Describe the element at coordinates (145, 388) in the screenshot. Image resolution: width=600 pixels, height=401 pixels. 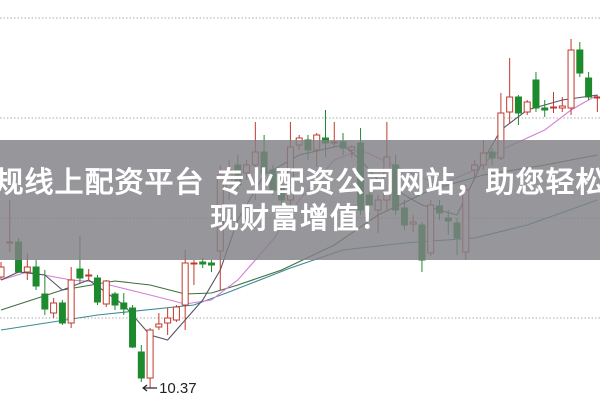
I see `arrow-head-icon` at that location.